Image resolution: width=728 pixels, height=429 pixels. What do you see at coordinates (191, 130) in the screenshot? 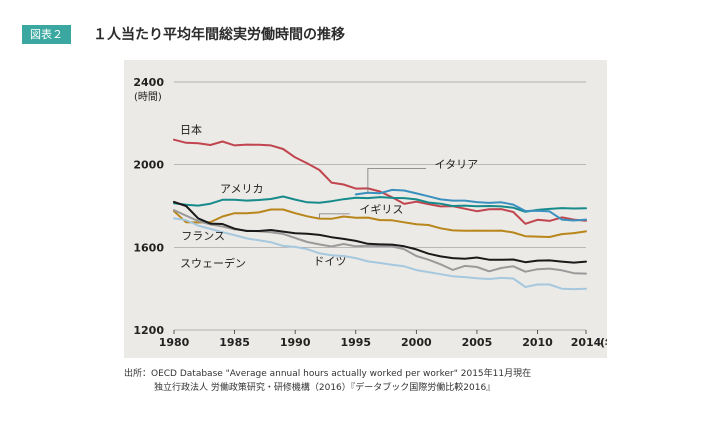
I see `series-label: 日本` at bounding box center [191, 130].